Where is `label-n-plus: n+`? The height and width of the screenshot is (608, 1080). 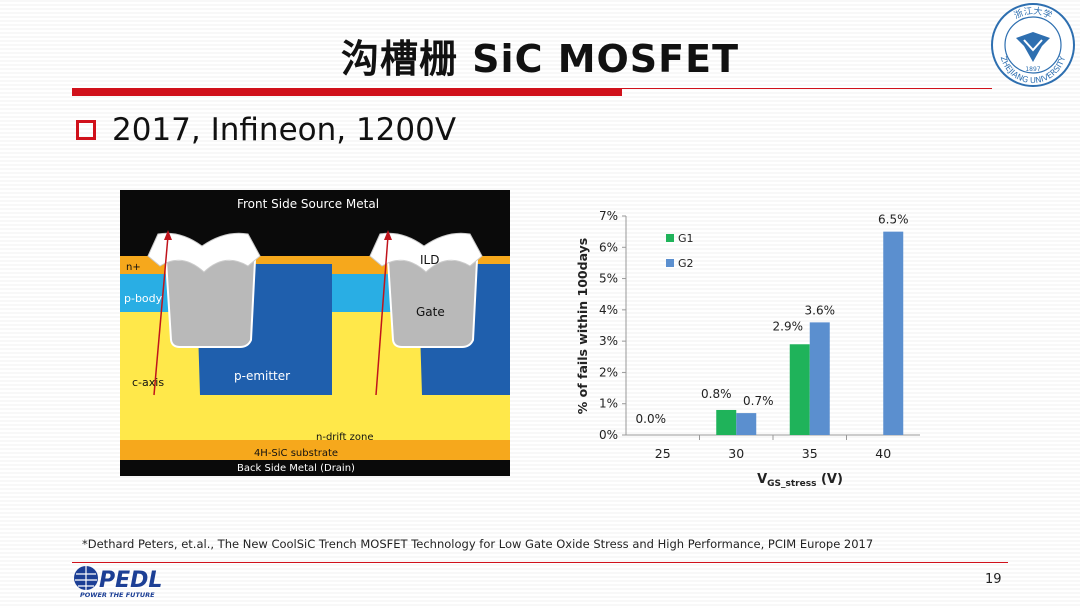 label-n-plus: n+ is located at coordinates (133, 267).